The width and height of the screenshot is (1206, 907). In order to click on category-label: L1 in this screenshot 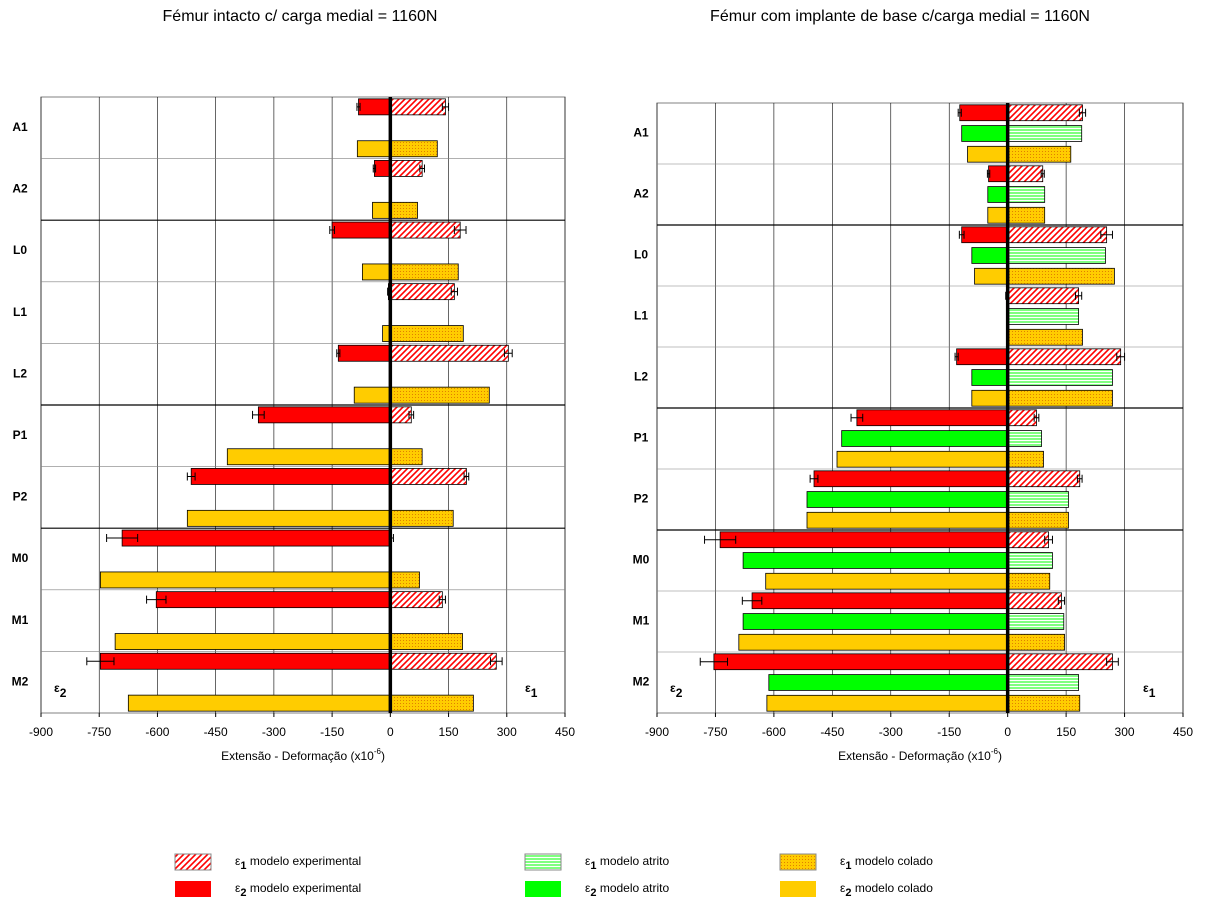, I will do `click(641, 316)`.